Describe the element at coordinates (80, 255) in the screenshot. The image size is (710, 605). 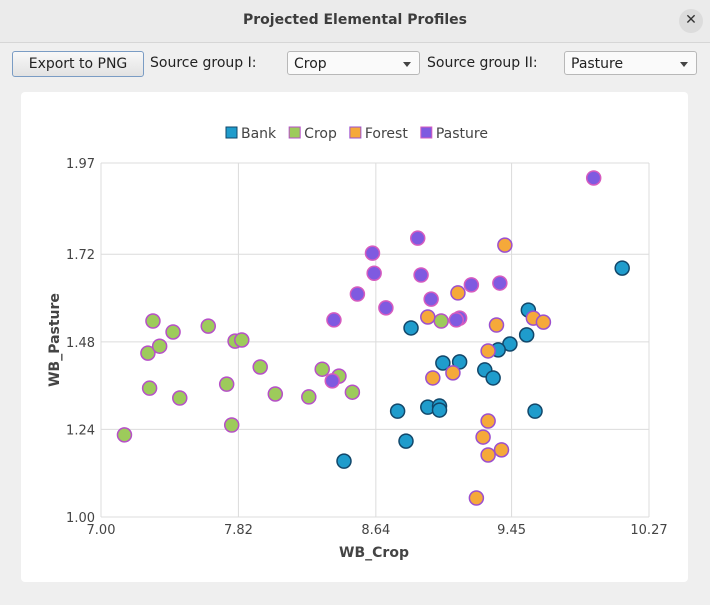
I see `y-tick-label: 1.72` at that location.